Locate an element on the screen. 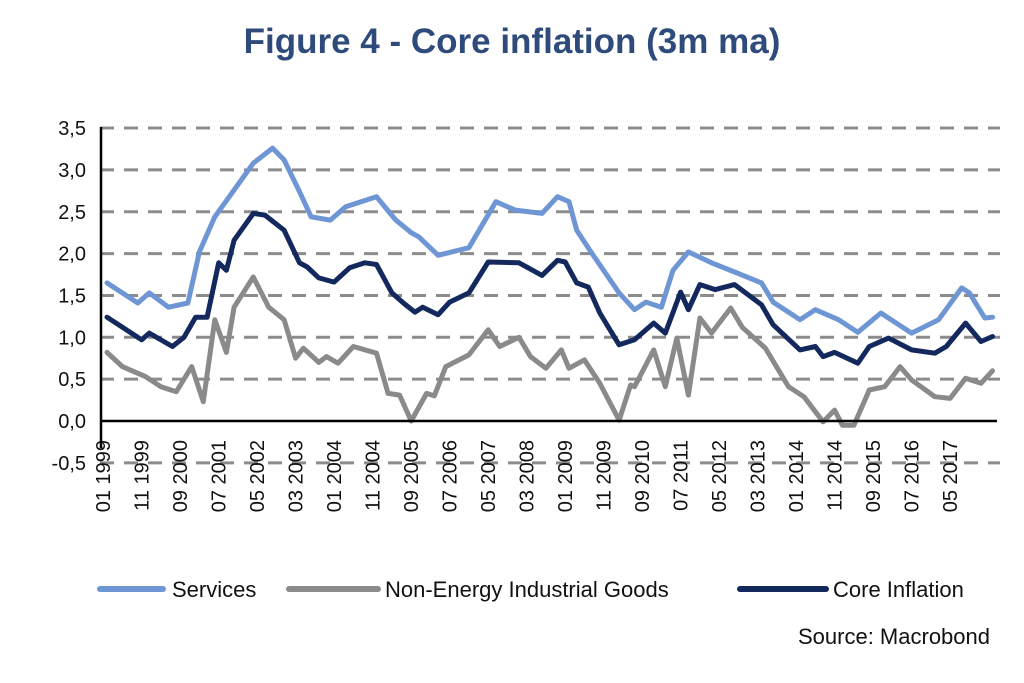 This screenshot has width=1024, height=683. x-tick-label: 03 2008 is located at coordinates (528, 476).